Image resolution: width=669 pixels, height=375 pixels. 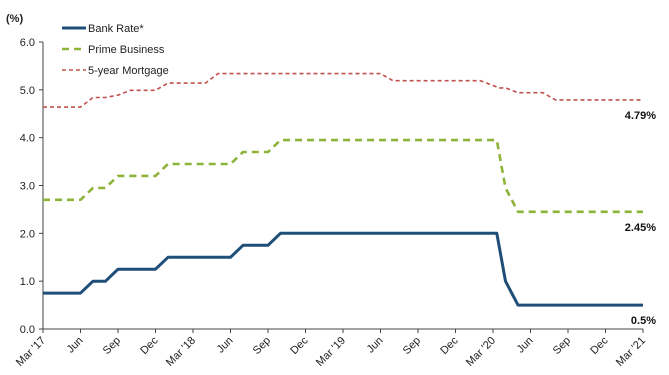 I want to click on y-tick-label: 1.0, so click(x=27, y=282).